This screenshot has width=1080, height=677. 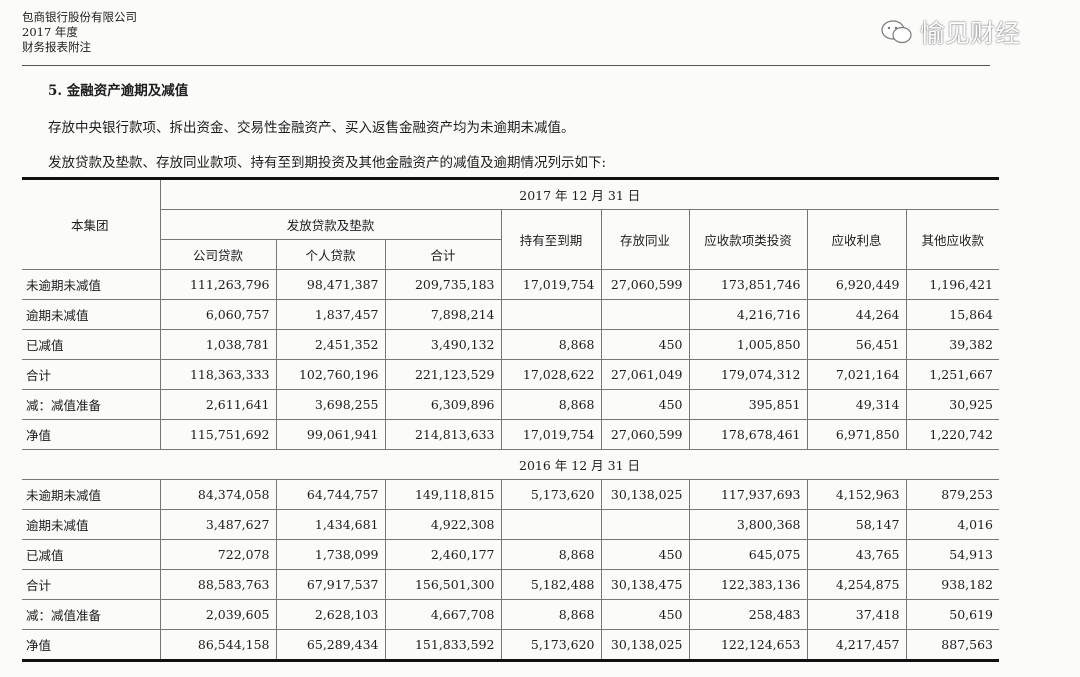 What do you see at coordinates (952, 344) in the screenshot?
I see `value-cell: 39,382` at bounding box center [952, 344].